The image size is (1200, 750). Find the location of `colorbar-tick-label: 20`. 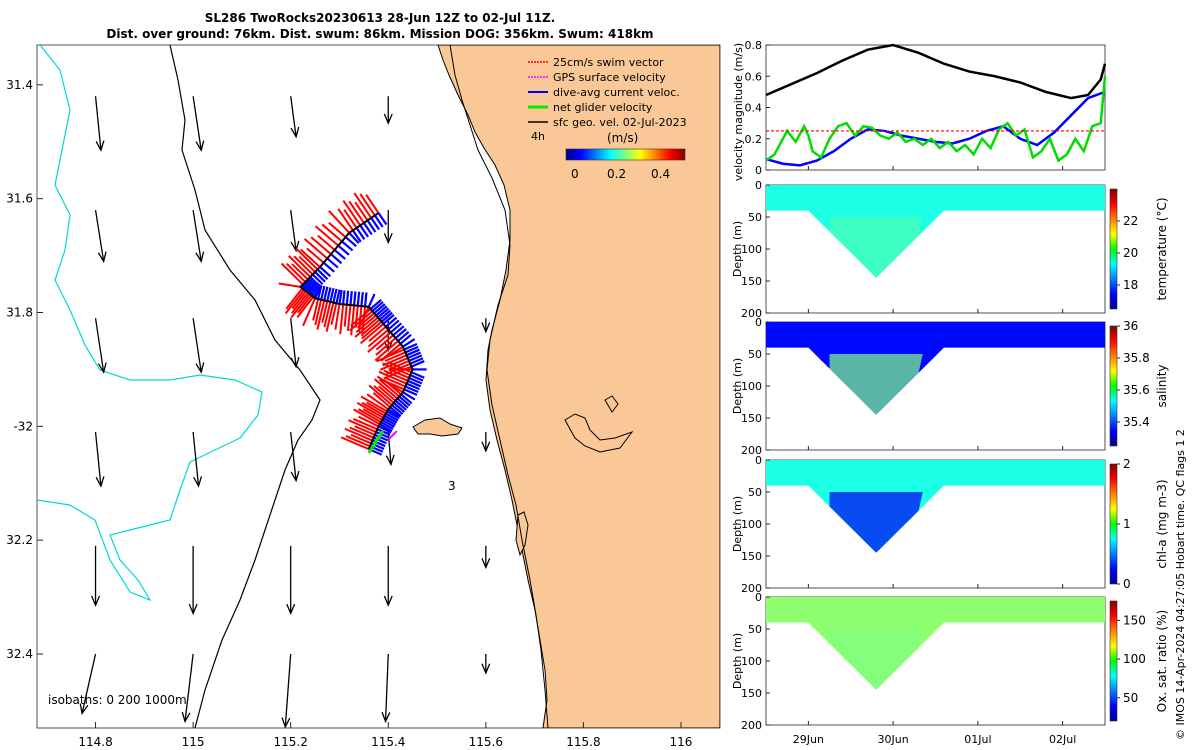

colorbar-tick-label: 20 is located at coordinates (1130, 253).